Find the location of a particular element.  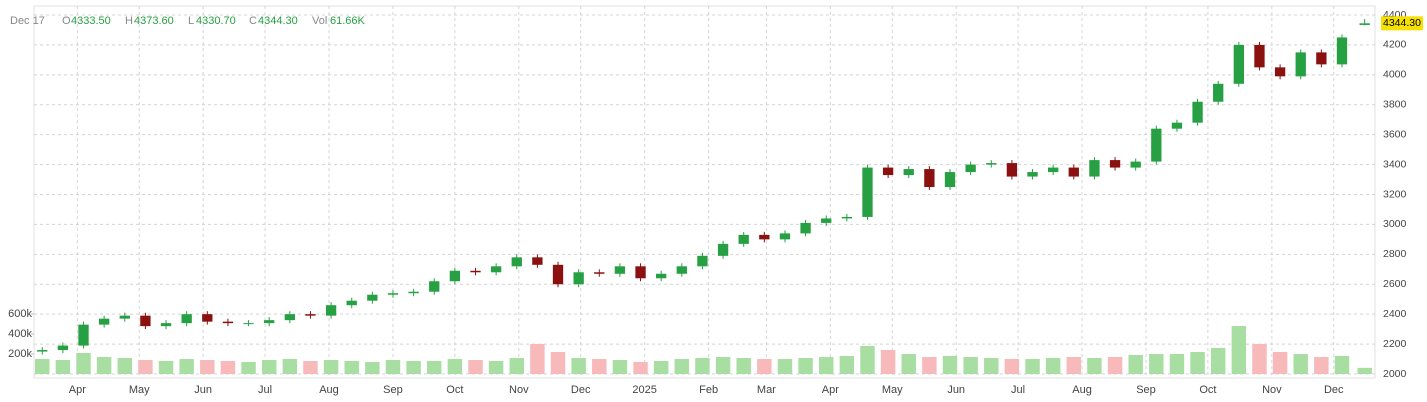

price-label-box is located at coordinates (1402, 23).